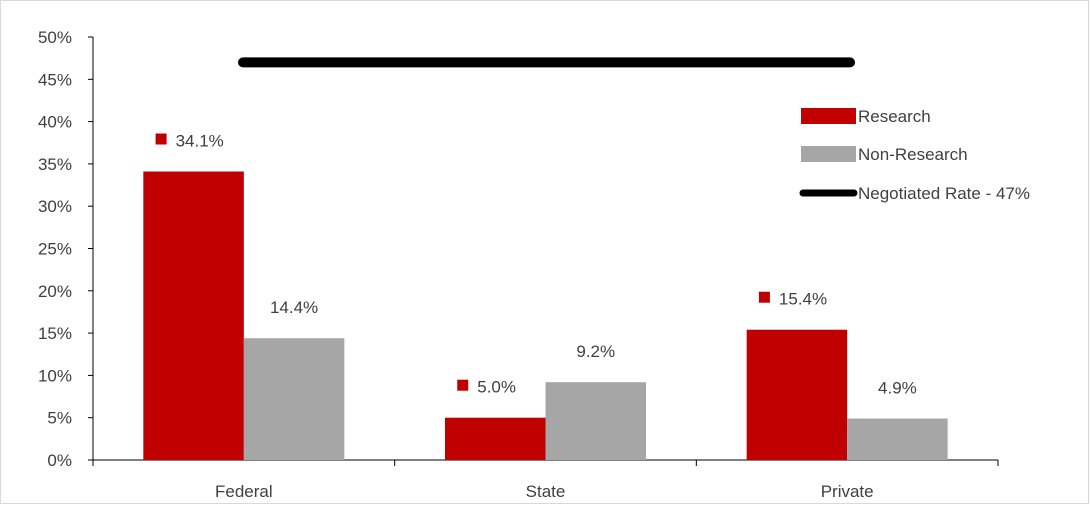 This screenshot has width=1091, height=506. I want to click on legend-label: Negotiated Rate - 47%, so click(944, 193).